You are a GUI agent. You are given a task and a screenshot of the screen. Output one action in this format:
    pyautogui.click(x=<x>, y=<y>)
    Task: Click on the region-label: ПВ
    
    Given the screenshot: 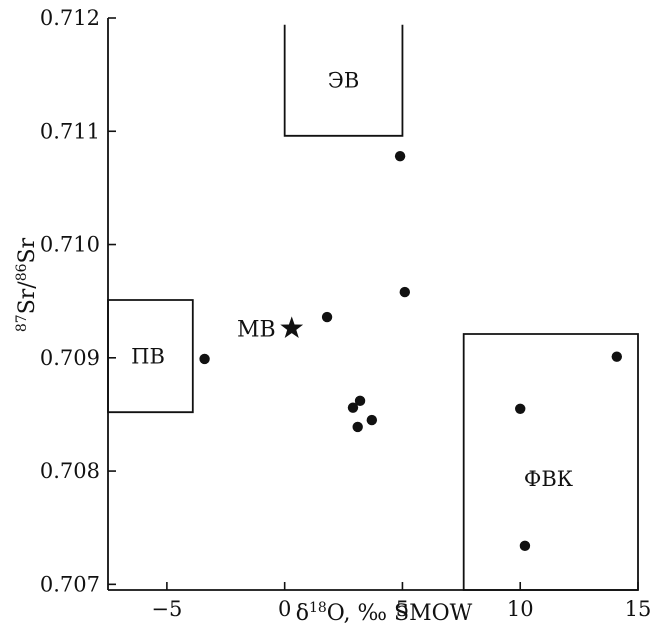 What is the action you would take?
    pyautogui.click(x=148, y=357)
    